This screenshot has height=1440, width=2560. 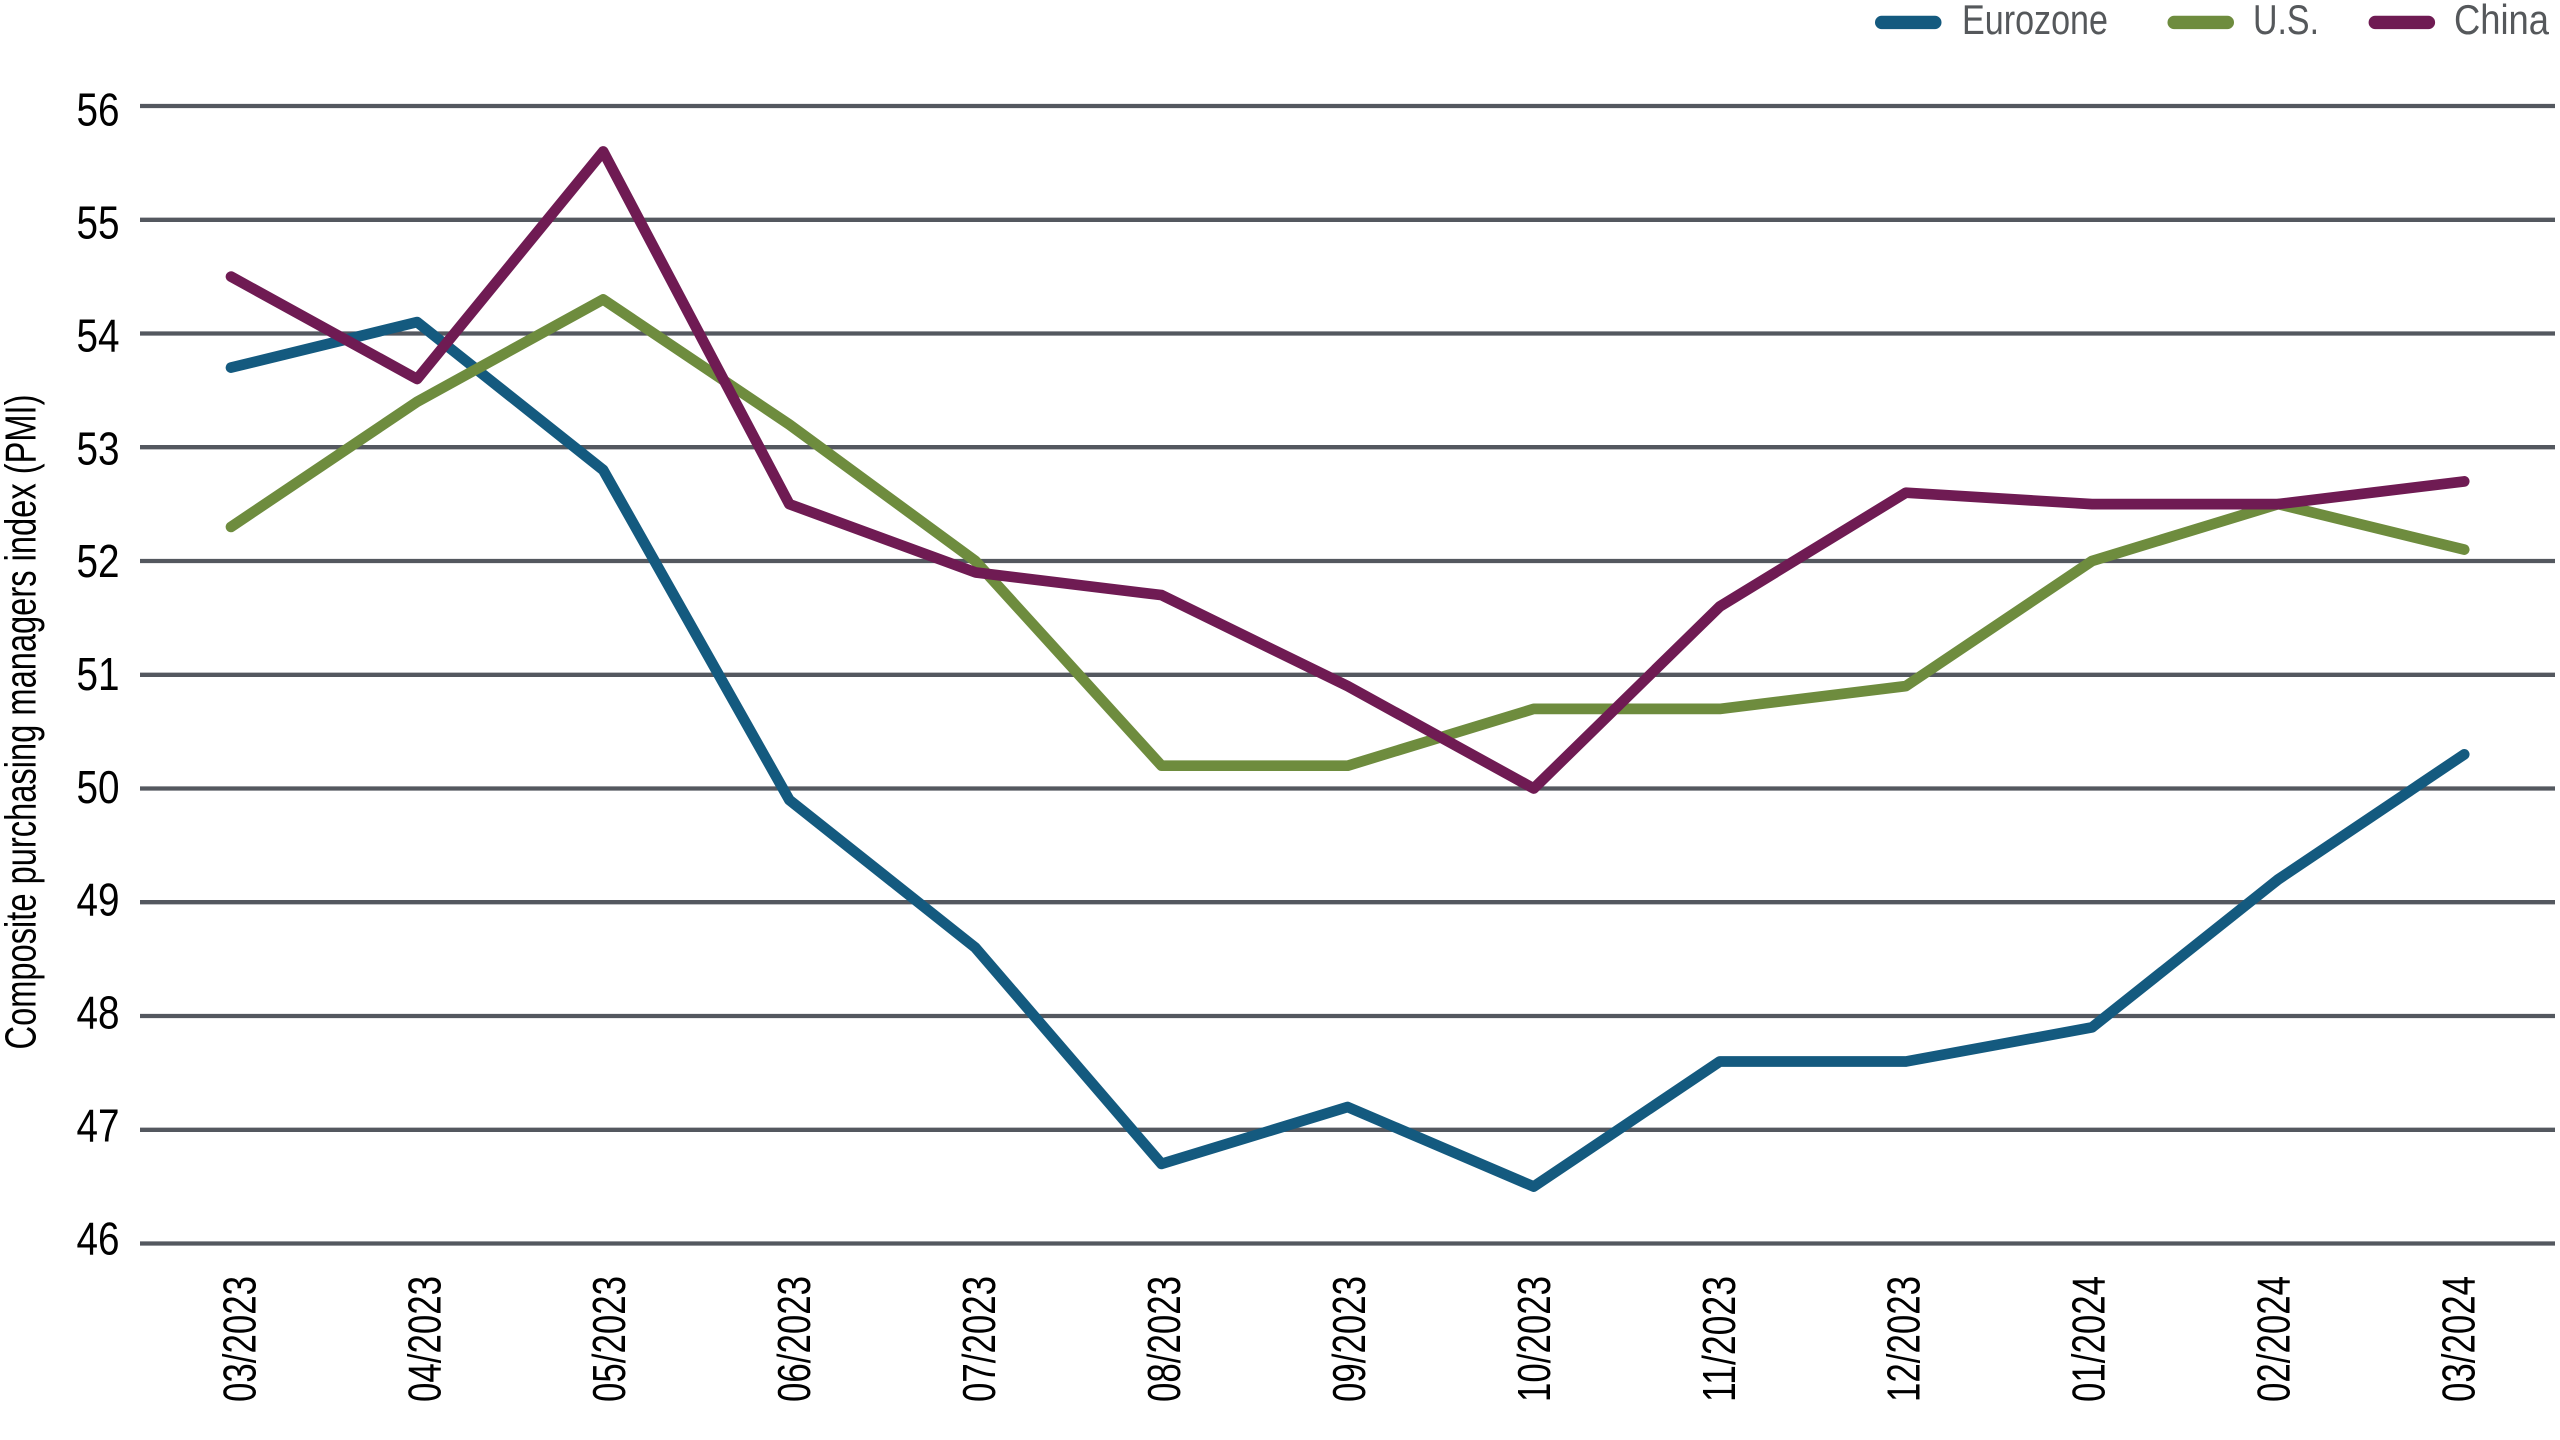 What do you see at coordinates (609, 1339) in the screenshot?
I see `svg-text: 05/2023` at bounding box center [609, 1339].